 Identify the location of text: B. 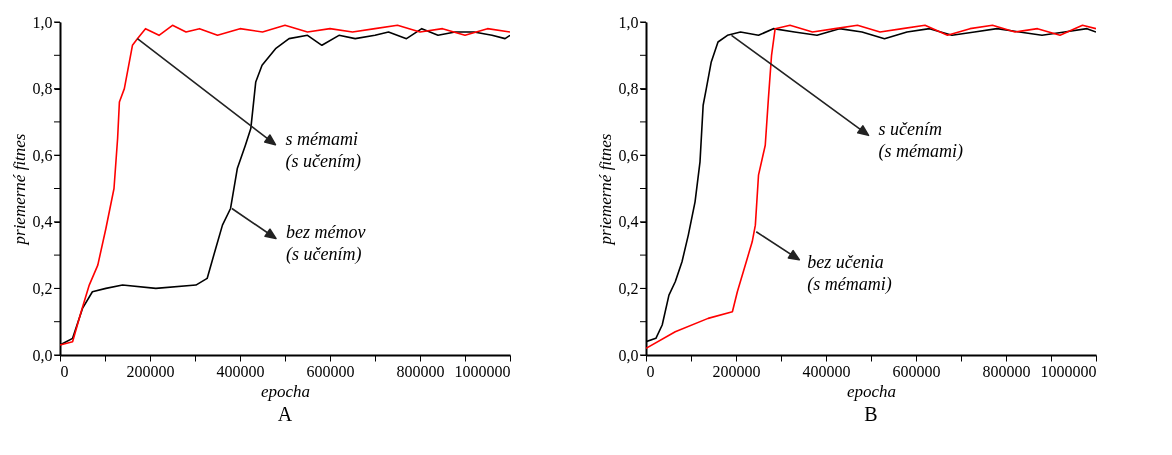
(871, 414).